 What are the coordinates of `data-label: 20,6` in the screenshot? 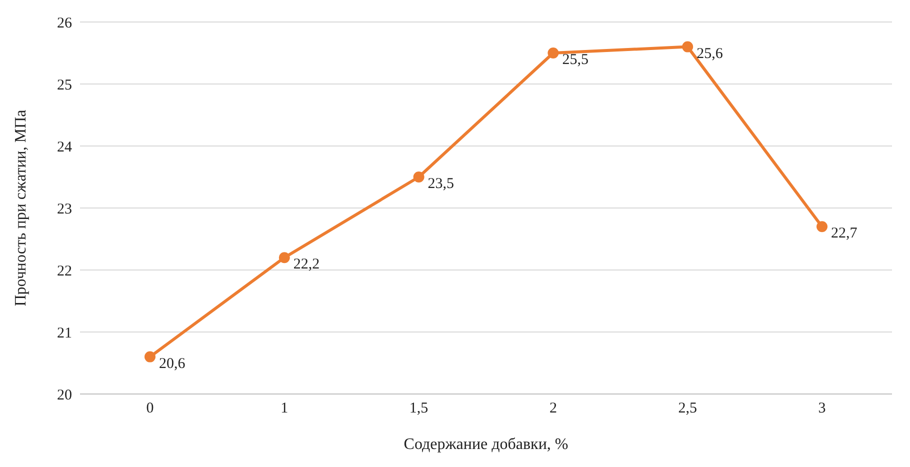 It's located at (172, 364).